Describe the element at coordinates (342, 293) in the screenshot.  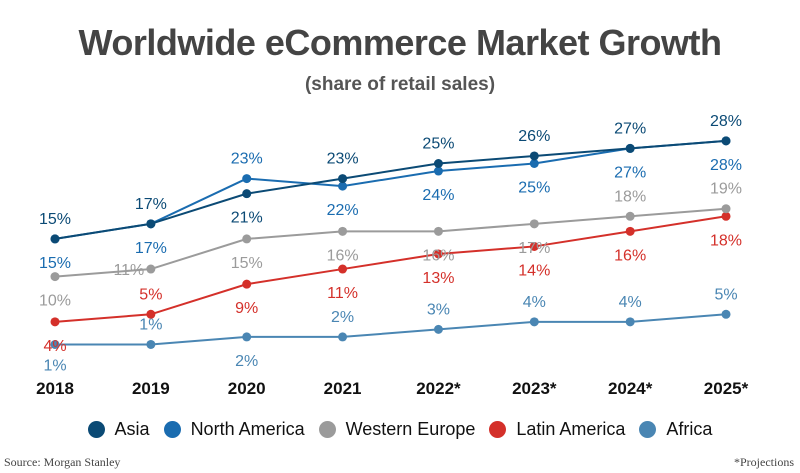
I see `data-label-latin-america: 11%` at that location.